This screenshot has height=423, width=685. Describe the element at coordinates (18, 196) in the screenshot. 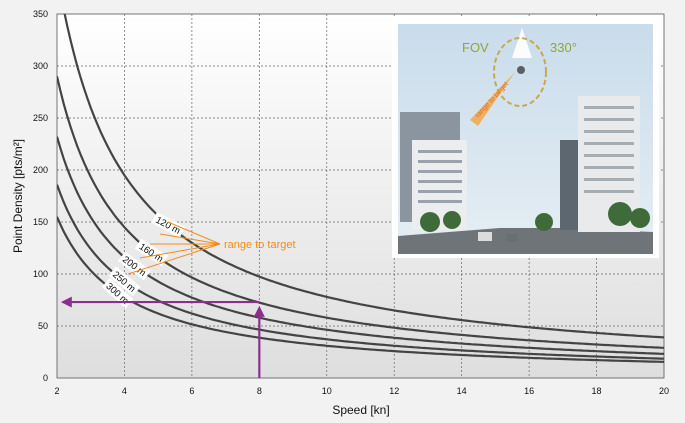

I see `y-axis-title: Point Density [pts/m²]` at that location.